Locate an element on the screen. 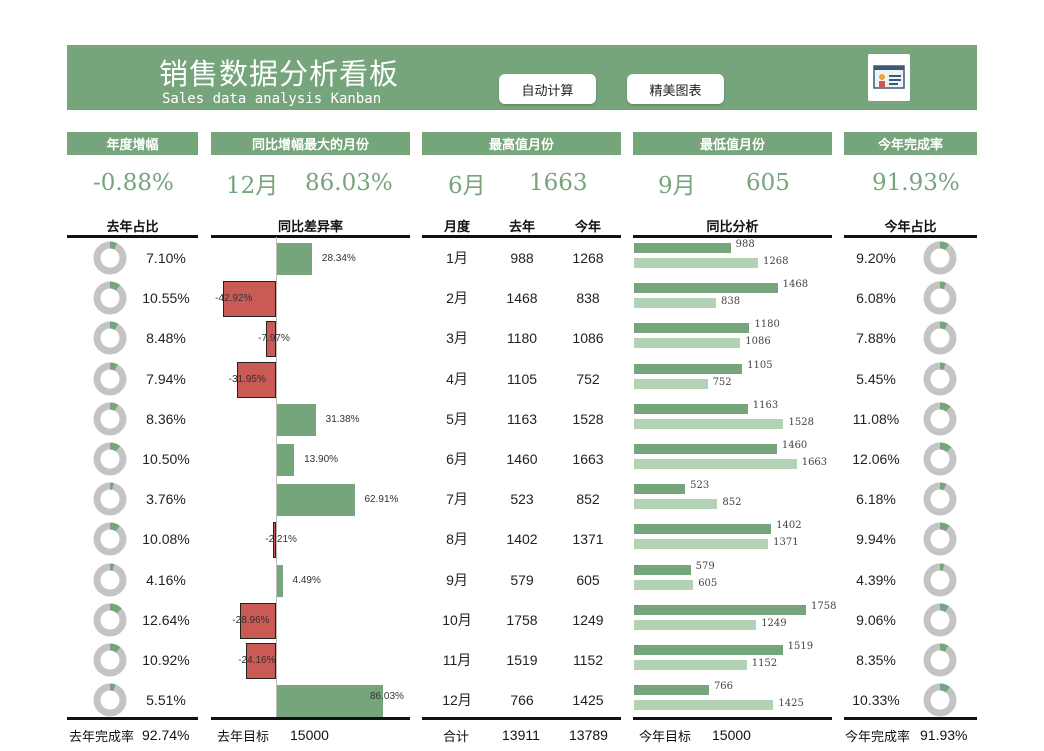 This screenshot has height=751, width=1044. last-share-value: 4.16% is located at coordinates (166, 579).